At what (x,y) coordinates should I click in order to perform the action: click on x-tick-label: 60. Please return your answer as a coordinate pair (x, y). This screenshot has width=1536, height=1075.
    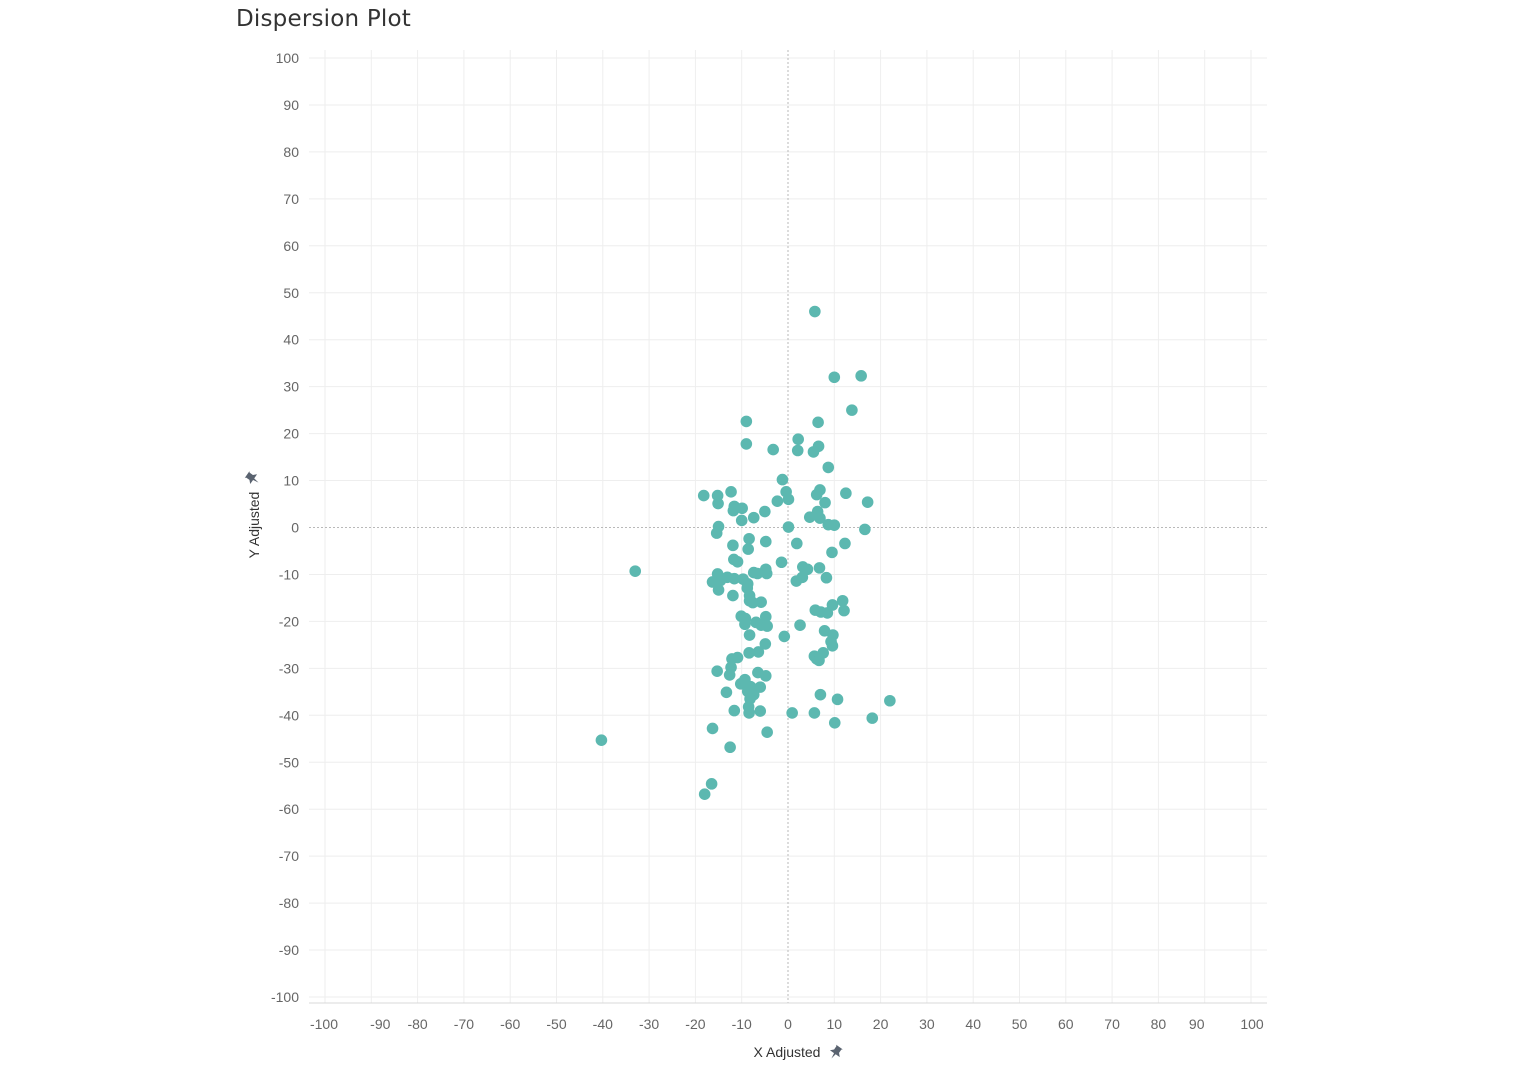
    Looking at the image, I should click on (1066, 1024).